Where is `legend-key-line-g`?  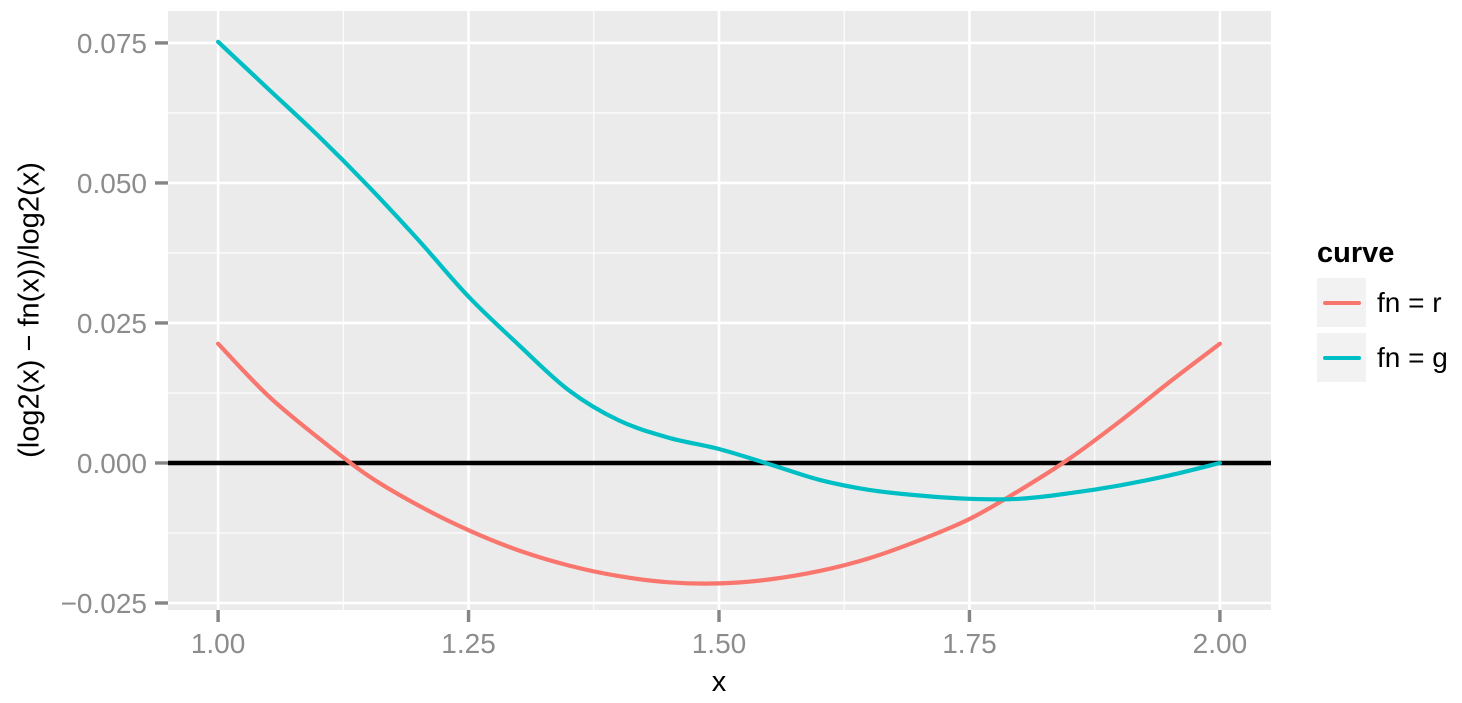 legend-key-line-g is located at coordinates (1341, 357).